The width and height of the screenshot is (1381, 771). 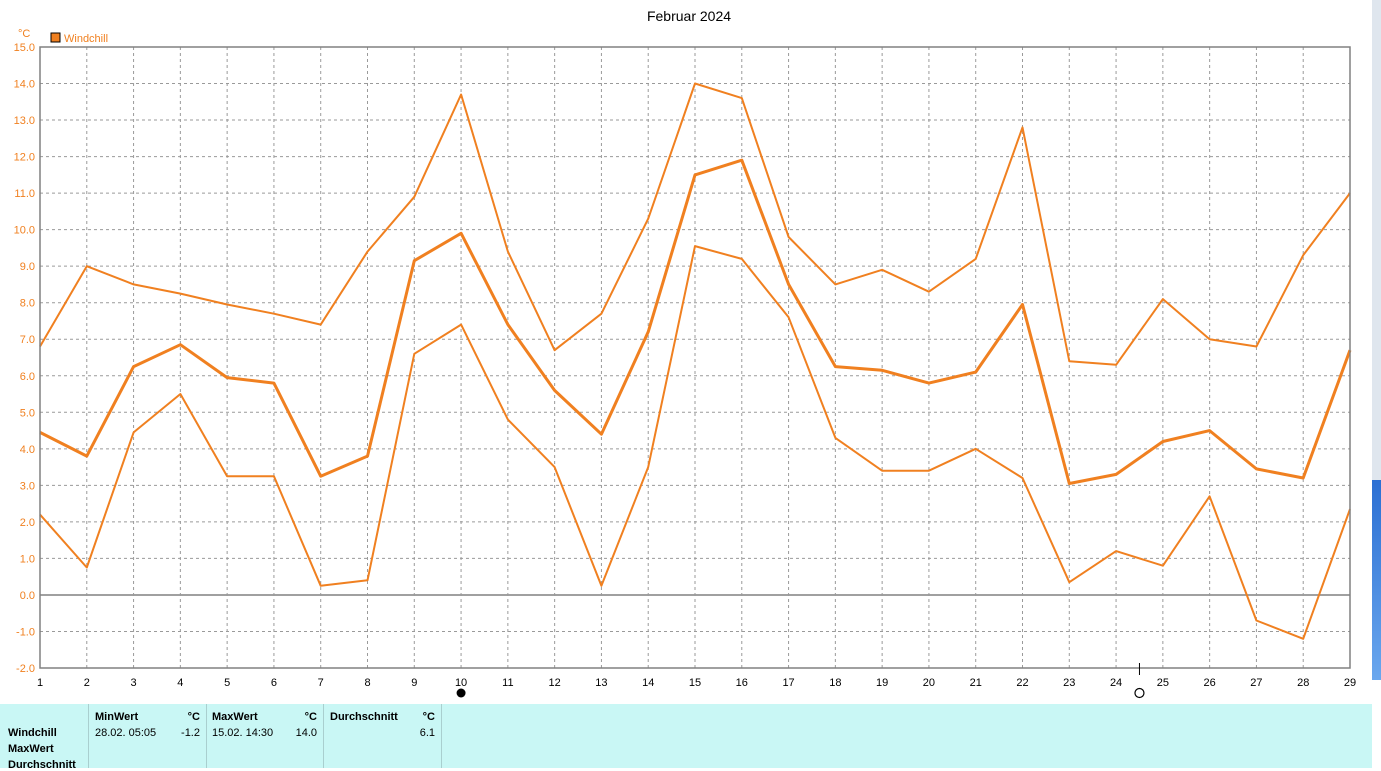 I want to click on x-tick-label: 6, so click(x=274, y=683).